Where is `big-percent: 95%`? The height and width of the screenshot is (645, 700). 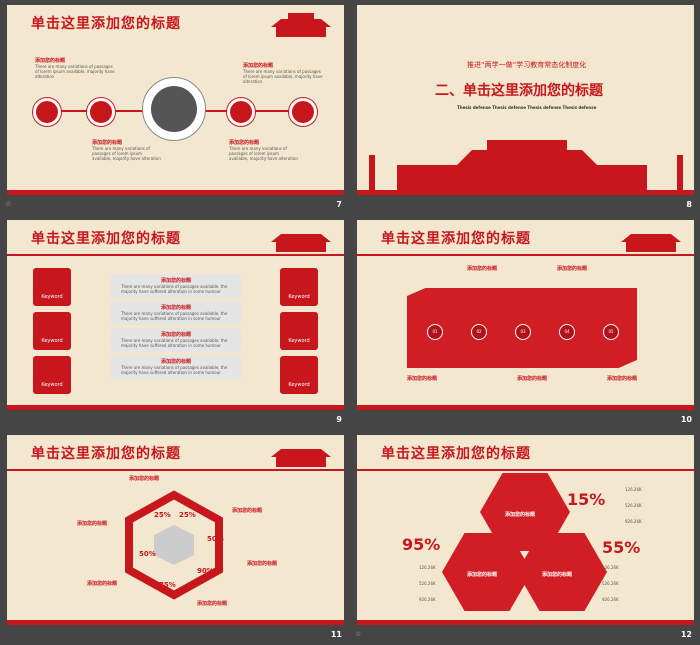 big-percent: 95% is located at coordinates (421, 544).